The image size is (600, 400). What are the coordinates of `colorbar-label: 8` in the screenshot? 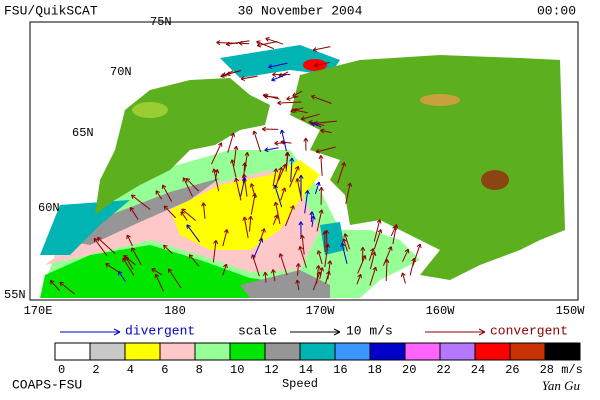 It's located at (199, 370).